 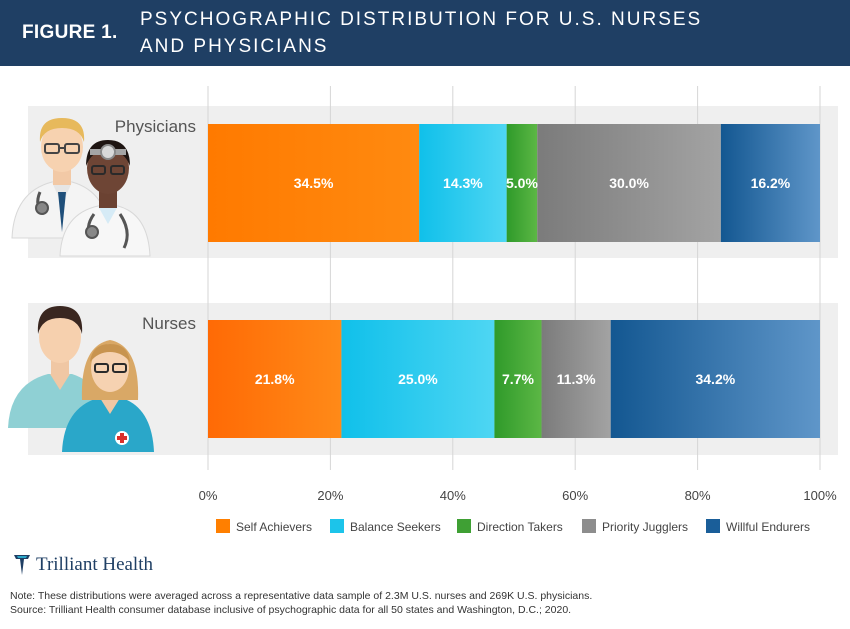 What do you see at coordinates (698, 495) in the screenshot?
I see `x-tick-label-80: 80%` at bounding box center [698, 495].